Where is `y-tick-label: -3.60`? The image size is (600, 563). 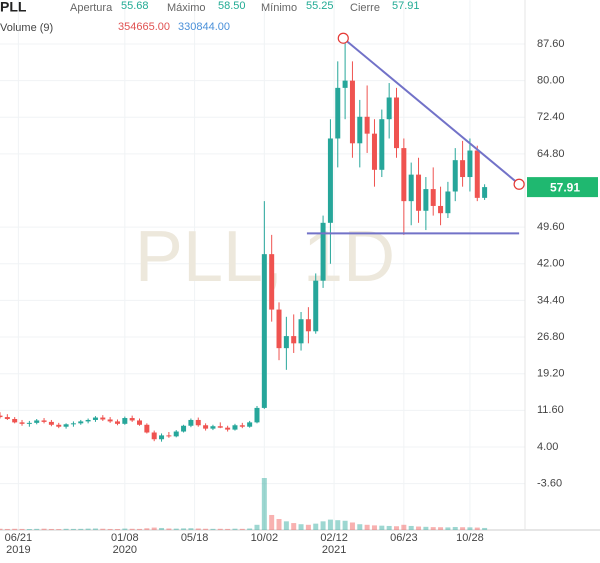 y-tick-label: -3.60 is located at coordinates (549, 483).